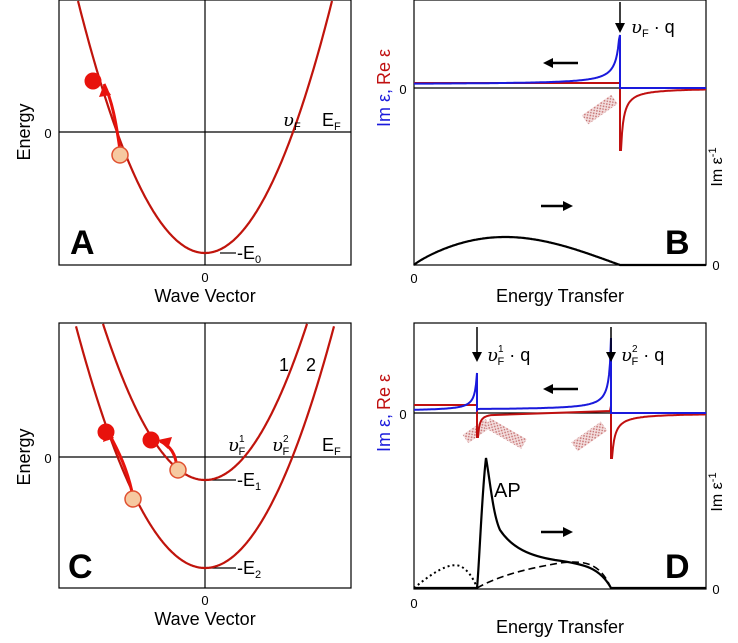 The height and width of the screenshot is (643, 738). What do you see at coordinates (47, 458) in the screenshot?
I see `panel-c-y-zero: 0` at bounding box center [47, 458].